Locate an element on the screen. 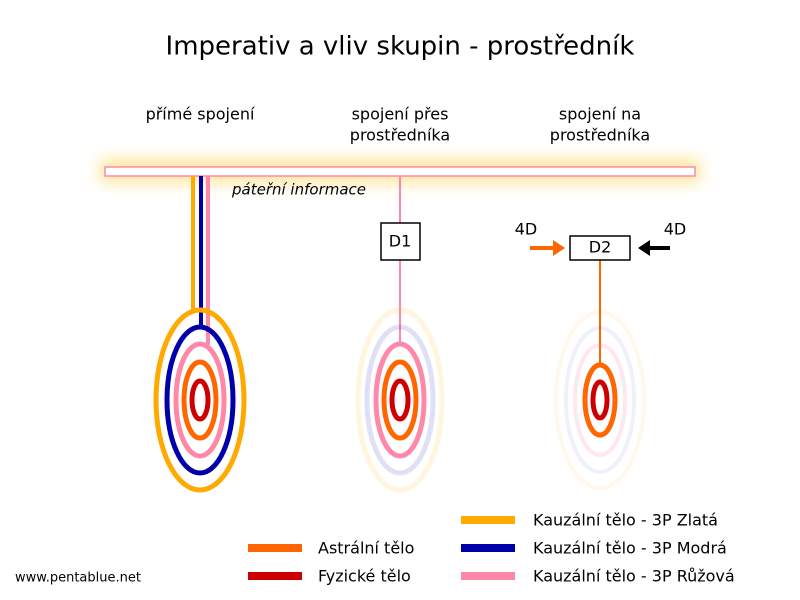 The width and height of the screenshot is (800, 600). mediator-group is located at coordinates (400, 334).